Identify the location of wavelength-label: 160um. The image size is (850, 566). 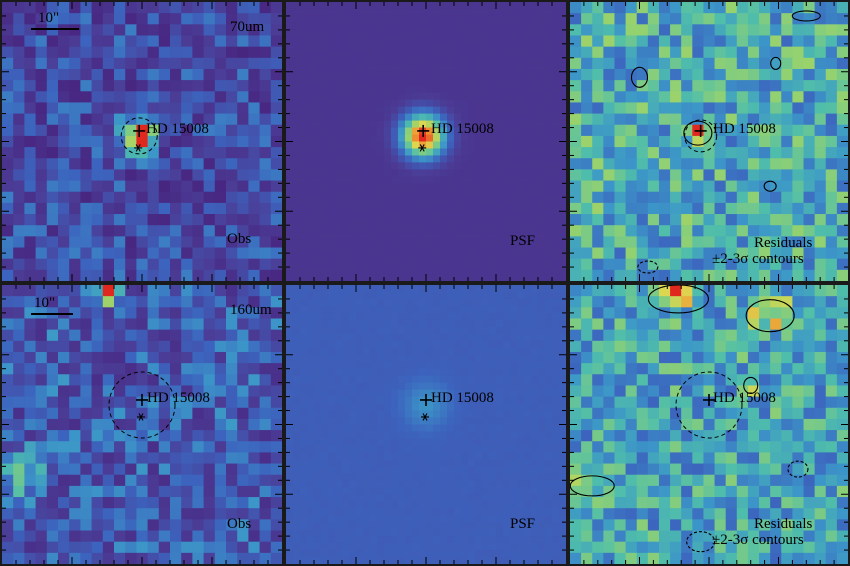
(251, 310).